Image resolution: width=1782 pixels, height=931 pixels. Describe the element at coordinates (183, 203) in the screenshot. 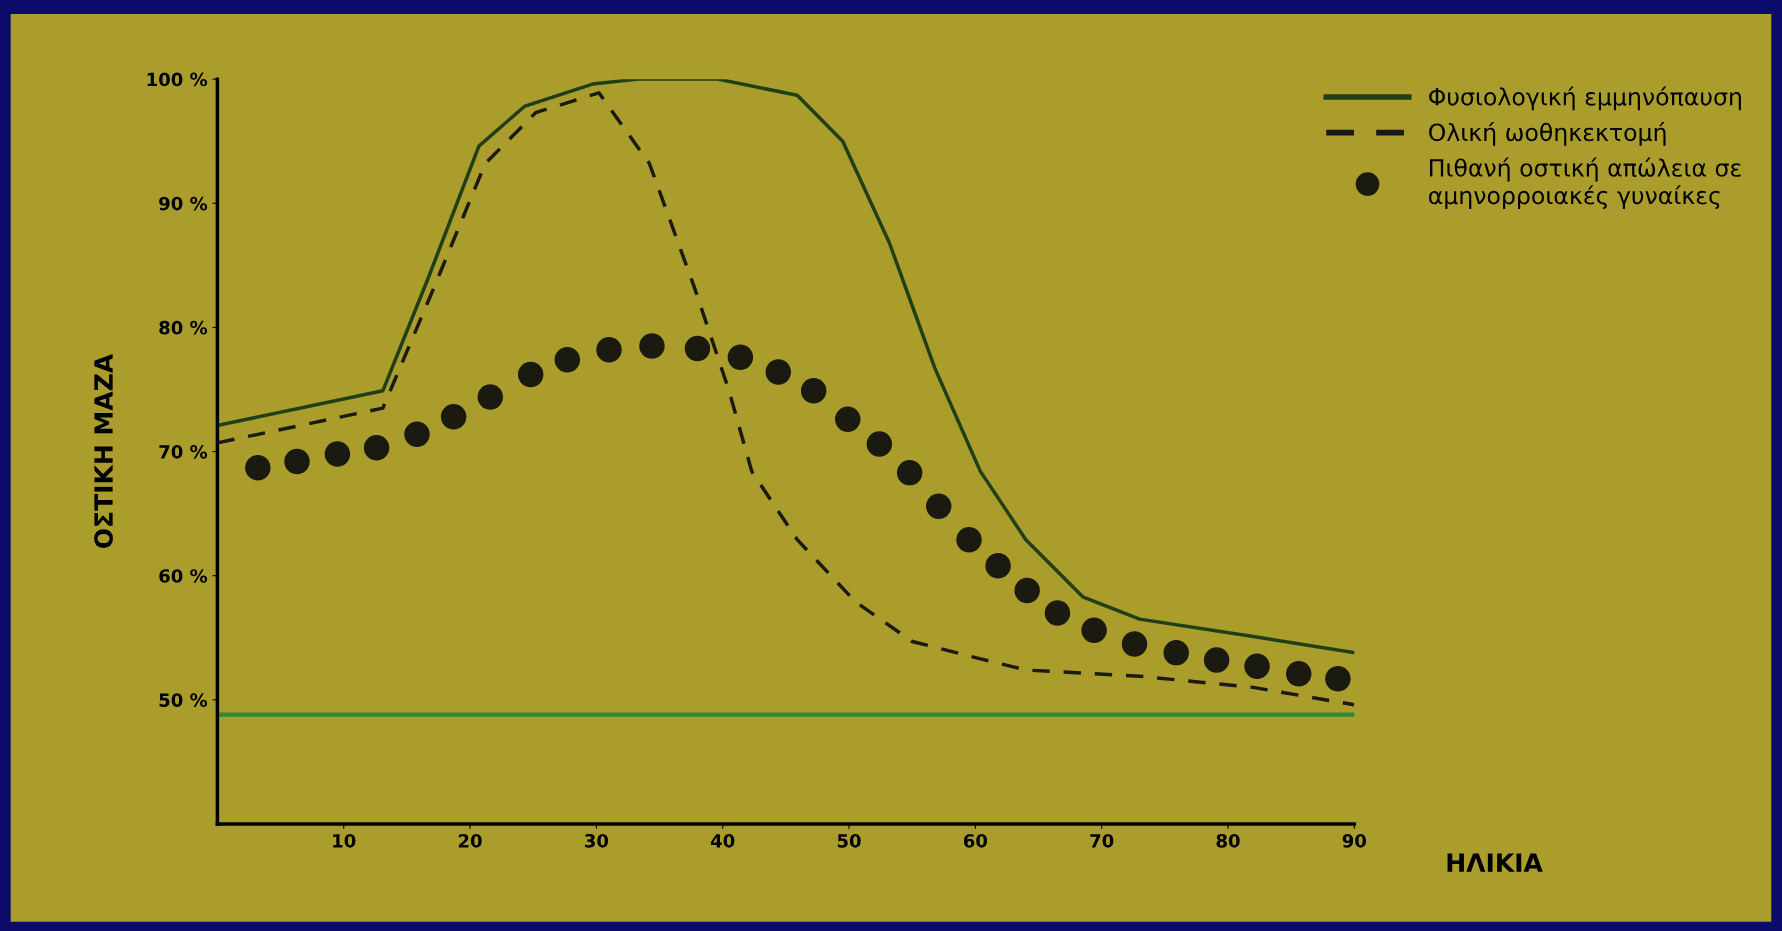

I see `y-tick-label: 90 %` at that location.